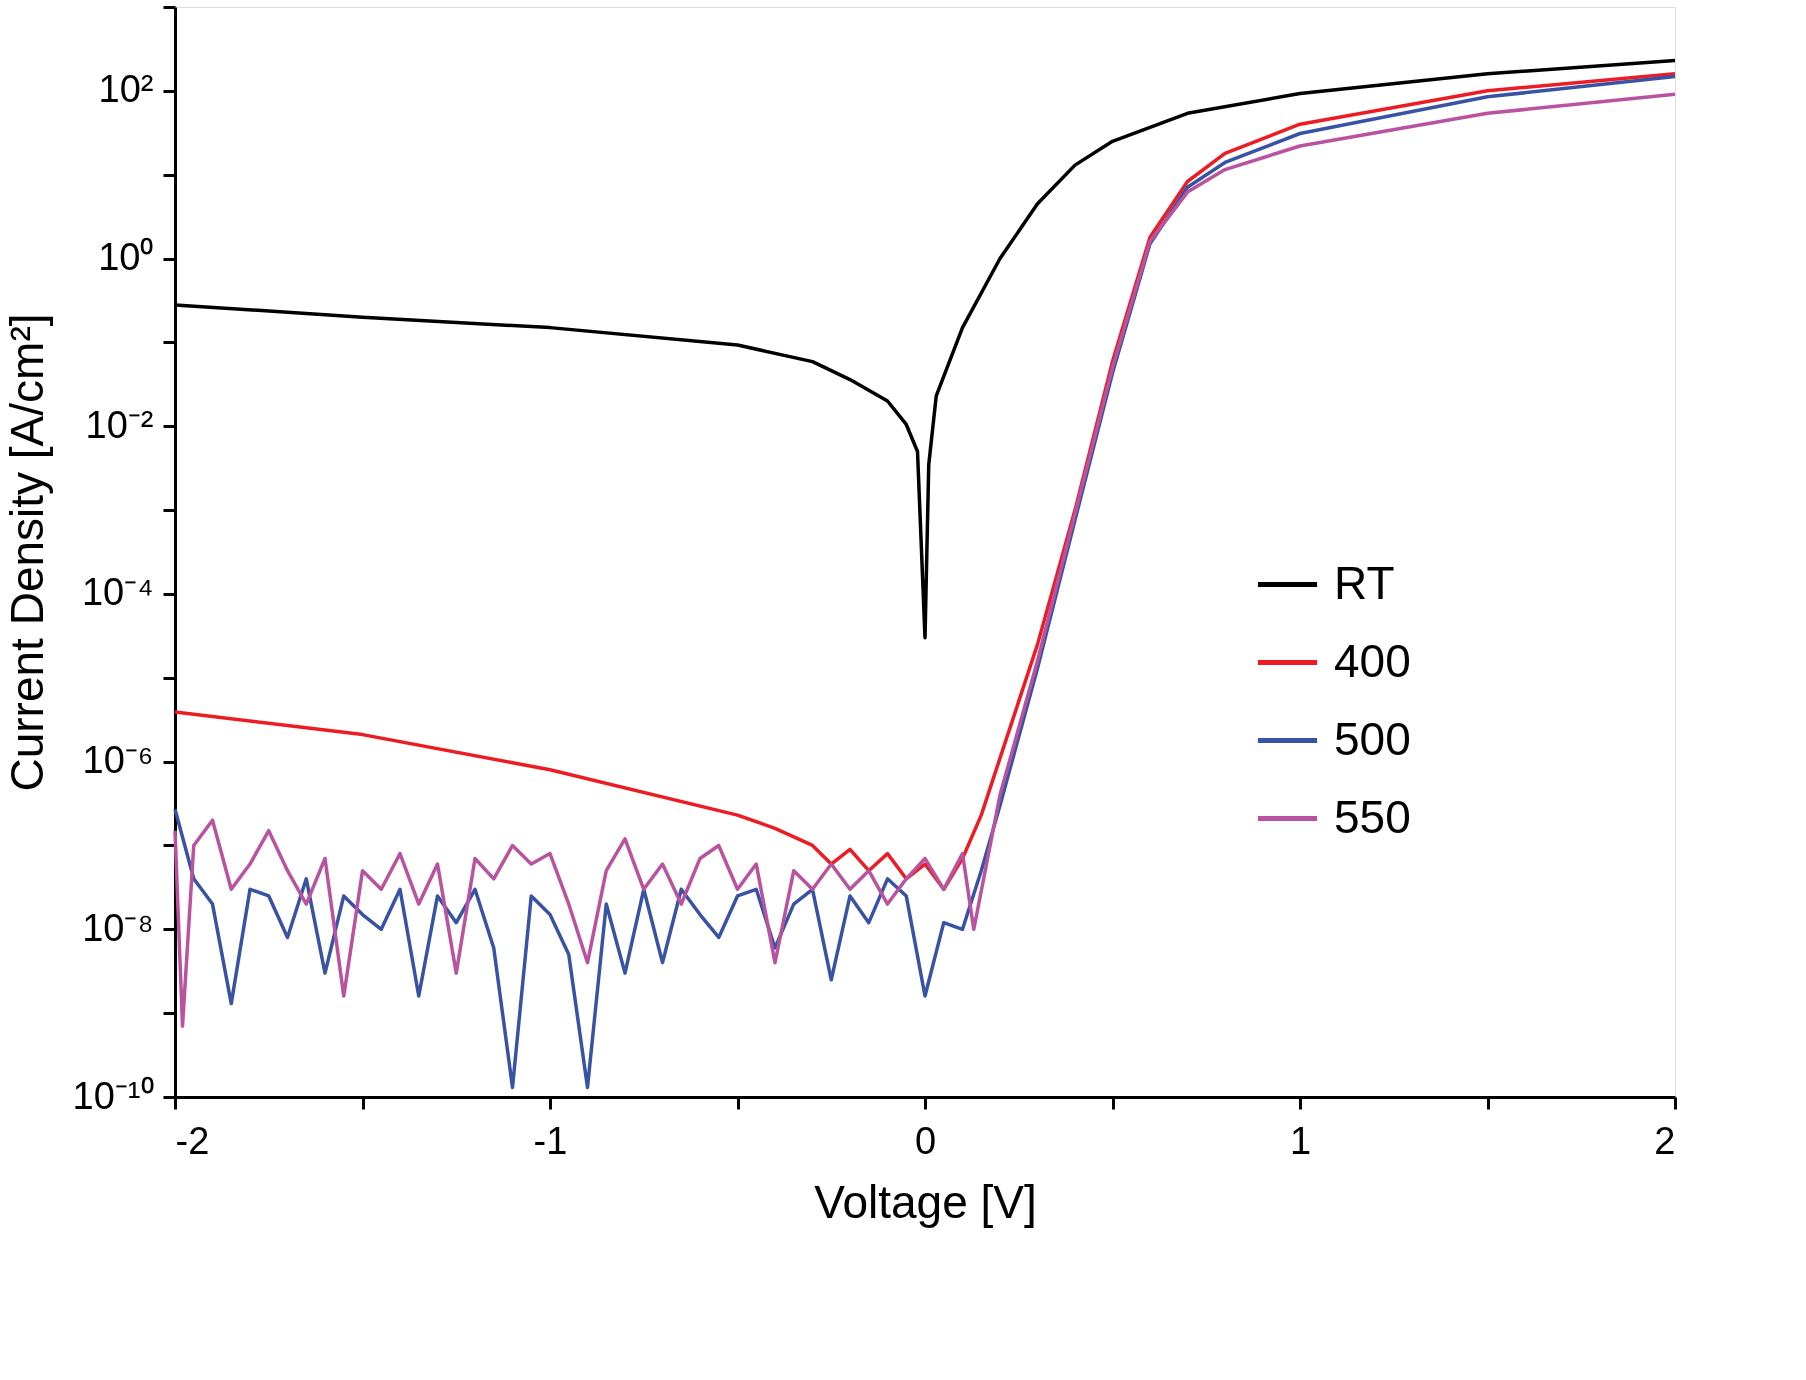 The width and height of the screenshot is (1806, 1380). What do you see at coordinates (1372, 816) in the screenshot?
I see `legend-label: 550` at bounding box center [1372, 816].